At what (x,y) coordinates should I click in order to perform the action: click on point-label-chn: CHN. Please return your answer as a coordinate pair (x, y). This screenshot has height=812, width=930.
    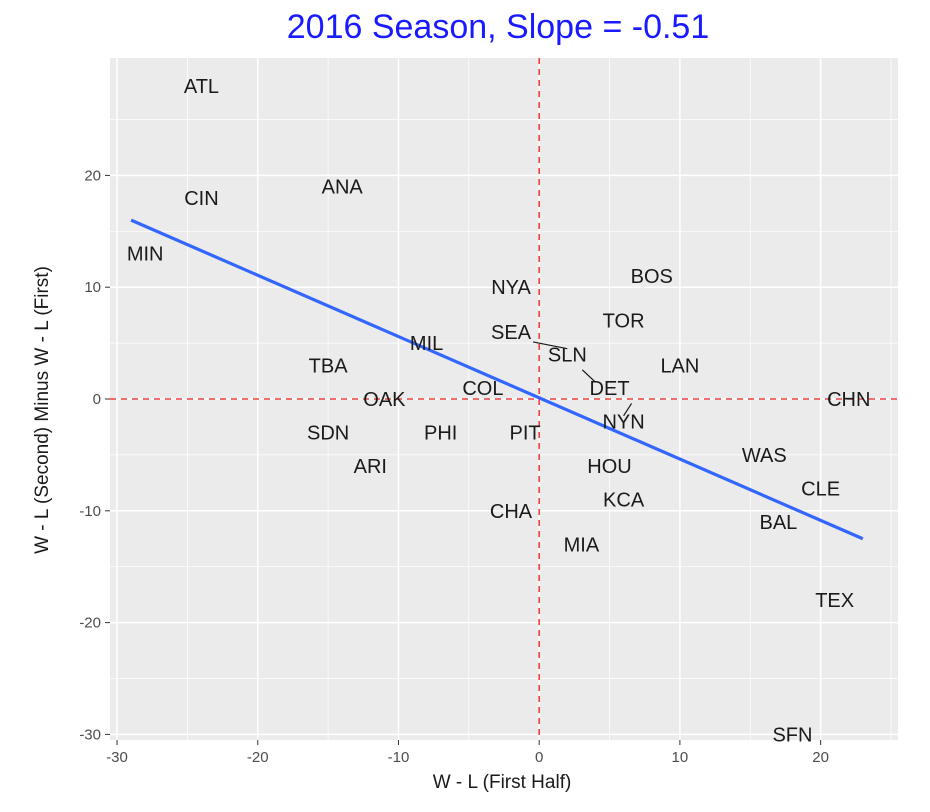
    Looking at the image, I should click on (848, 400).